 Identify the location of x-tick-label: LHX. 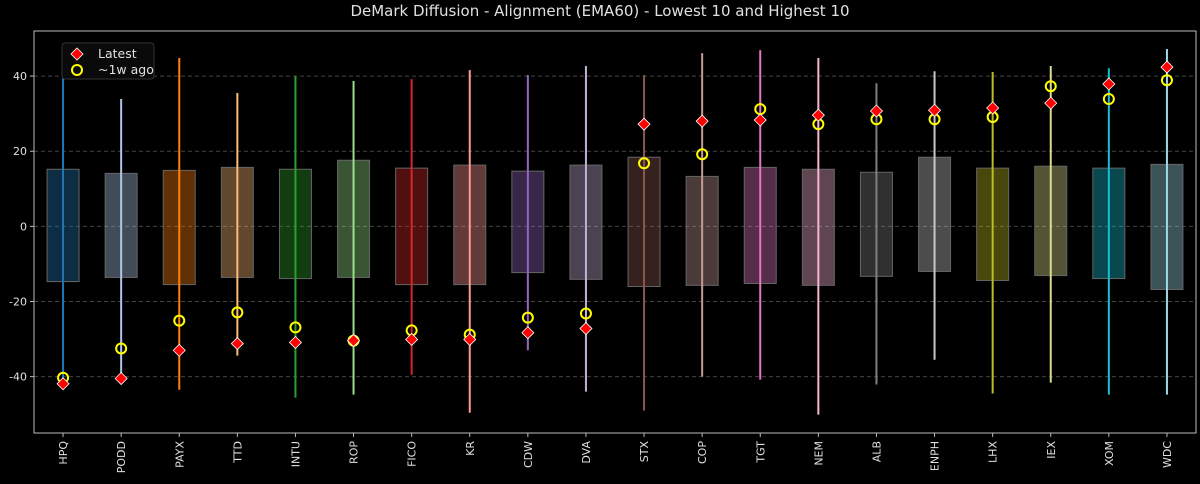
(993, 452).